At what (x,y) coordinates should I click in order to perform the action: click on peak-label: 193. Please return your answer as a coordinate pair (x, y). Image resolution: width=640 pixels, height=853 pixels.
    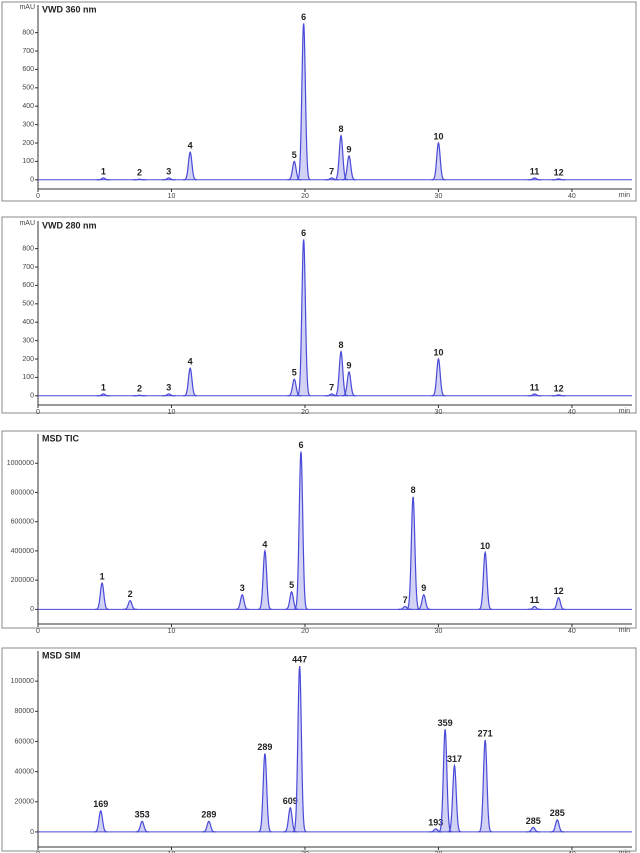
    Looking at the image, I should click on (435, 822).